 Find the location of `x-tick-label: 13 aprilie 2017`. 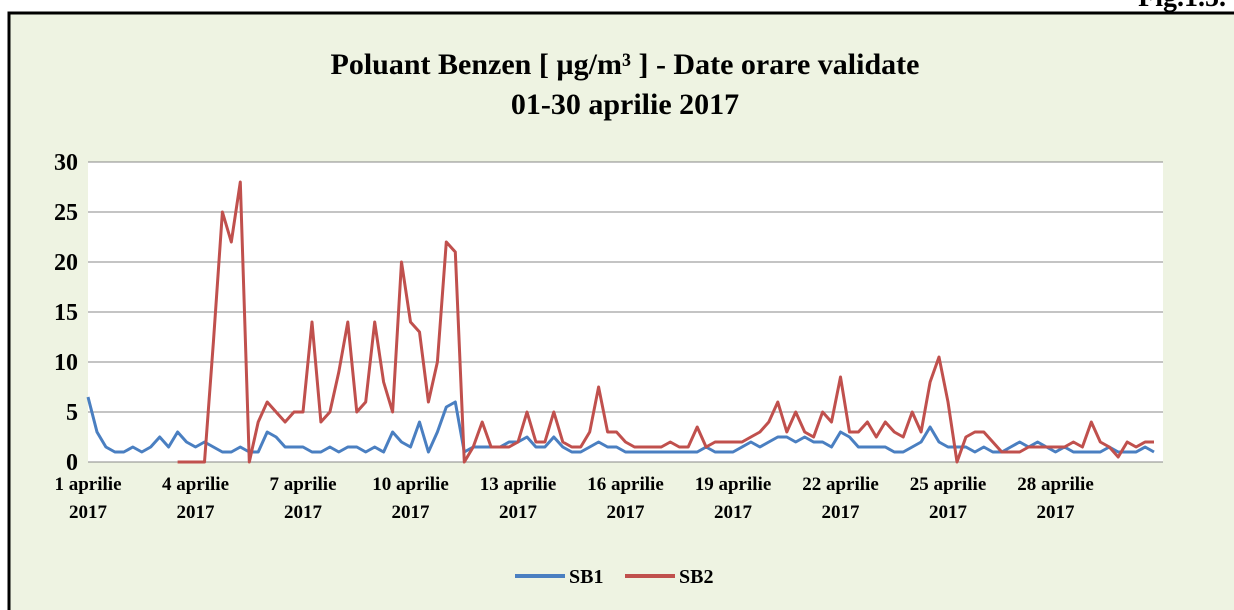

x-tick-label: 13 aprilie 2017 is located at coordinates (518, 498).